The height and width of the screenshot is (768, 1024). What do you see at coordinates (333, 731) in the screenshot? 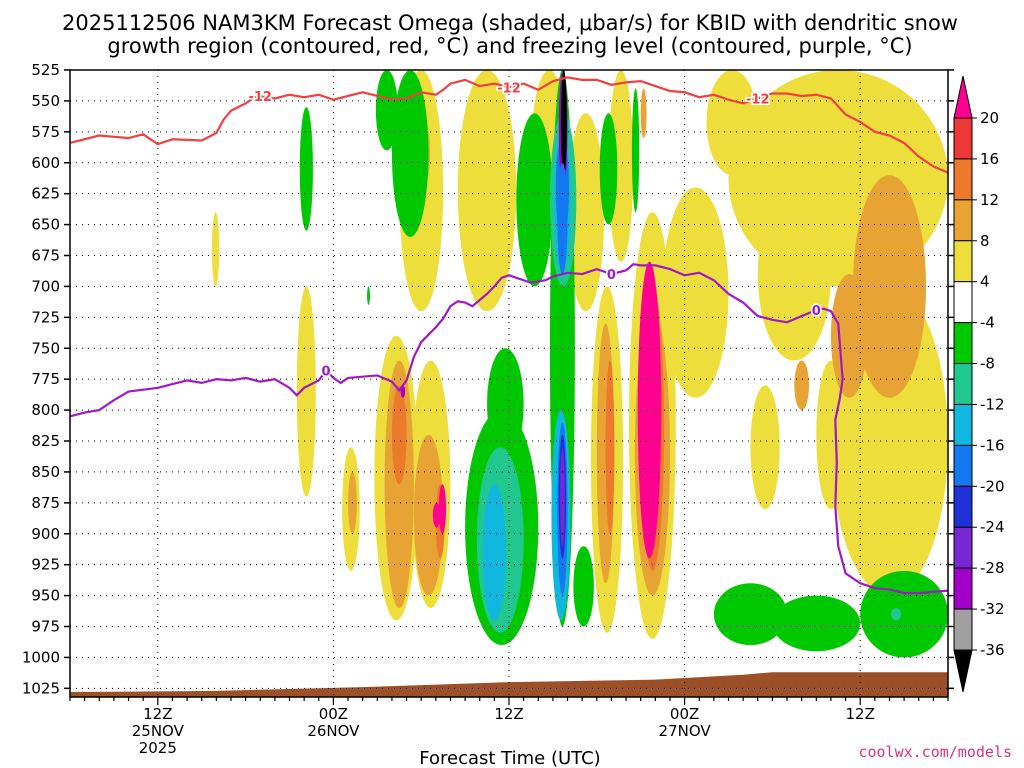
I see `x-tick-label: 26NOV` at bounding box center [333, 731].